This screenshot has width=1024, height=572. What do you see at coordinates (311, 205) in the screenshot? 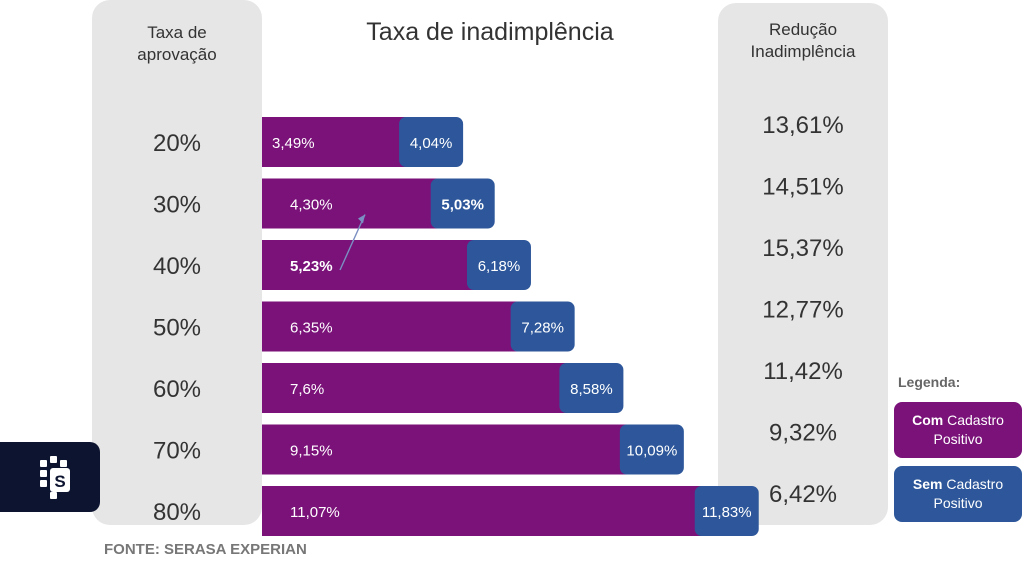
I see `label-com-30%: 4,30%` at bounding box center [311, 205].